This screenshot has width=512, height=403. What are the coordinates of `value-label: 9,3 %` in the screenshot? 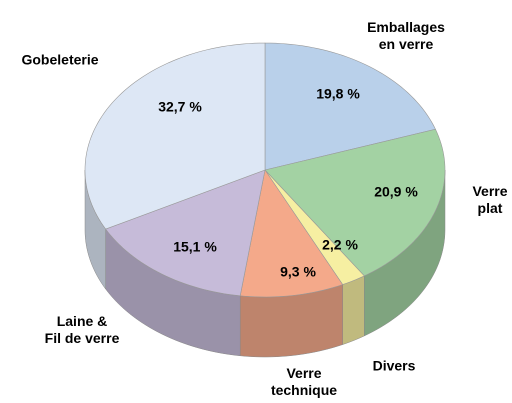 It's located at (298, 272).